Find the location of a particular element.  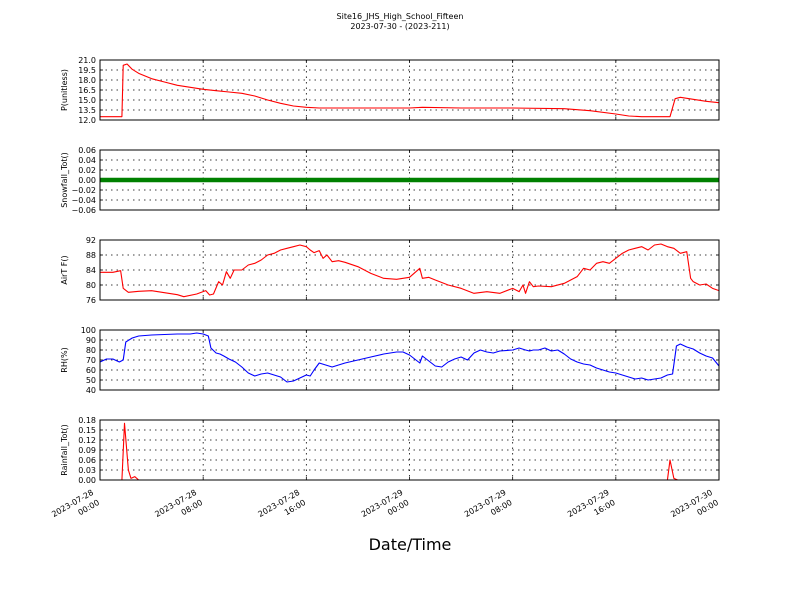

y-tick-label: 40 is located at coordinates (91, 390).